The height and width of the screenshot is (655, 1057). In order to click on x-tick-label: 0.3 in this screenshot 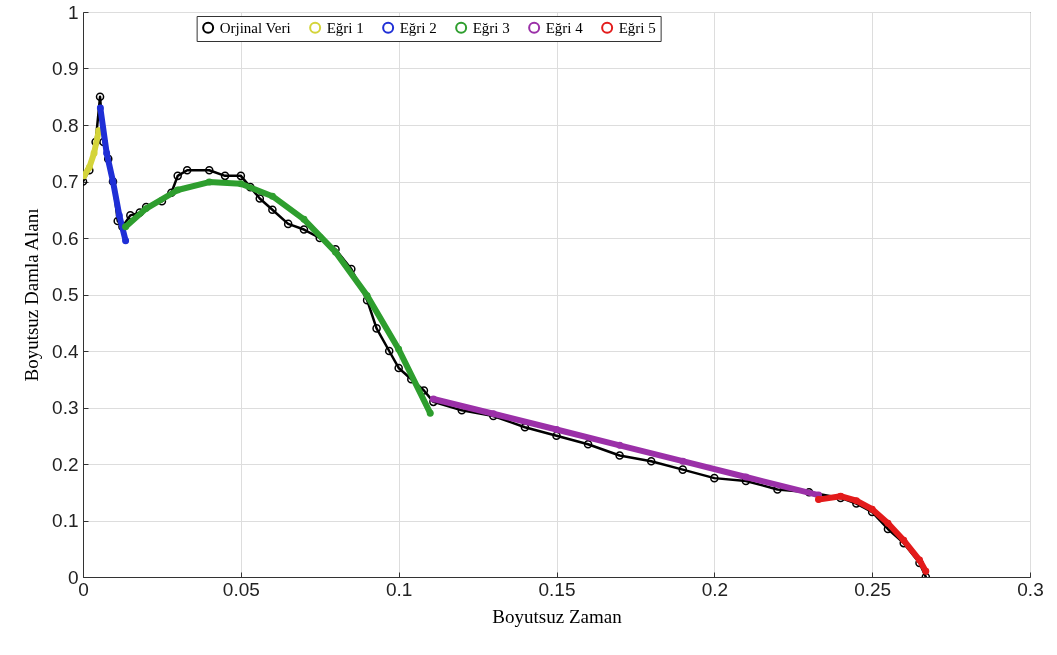, I will do `click(1030, 589)`.